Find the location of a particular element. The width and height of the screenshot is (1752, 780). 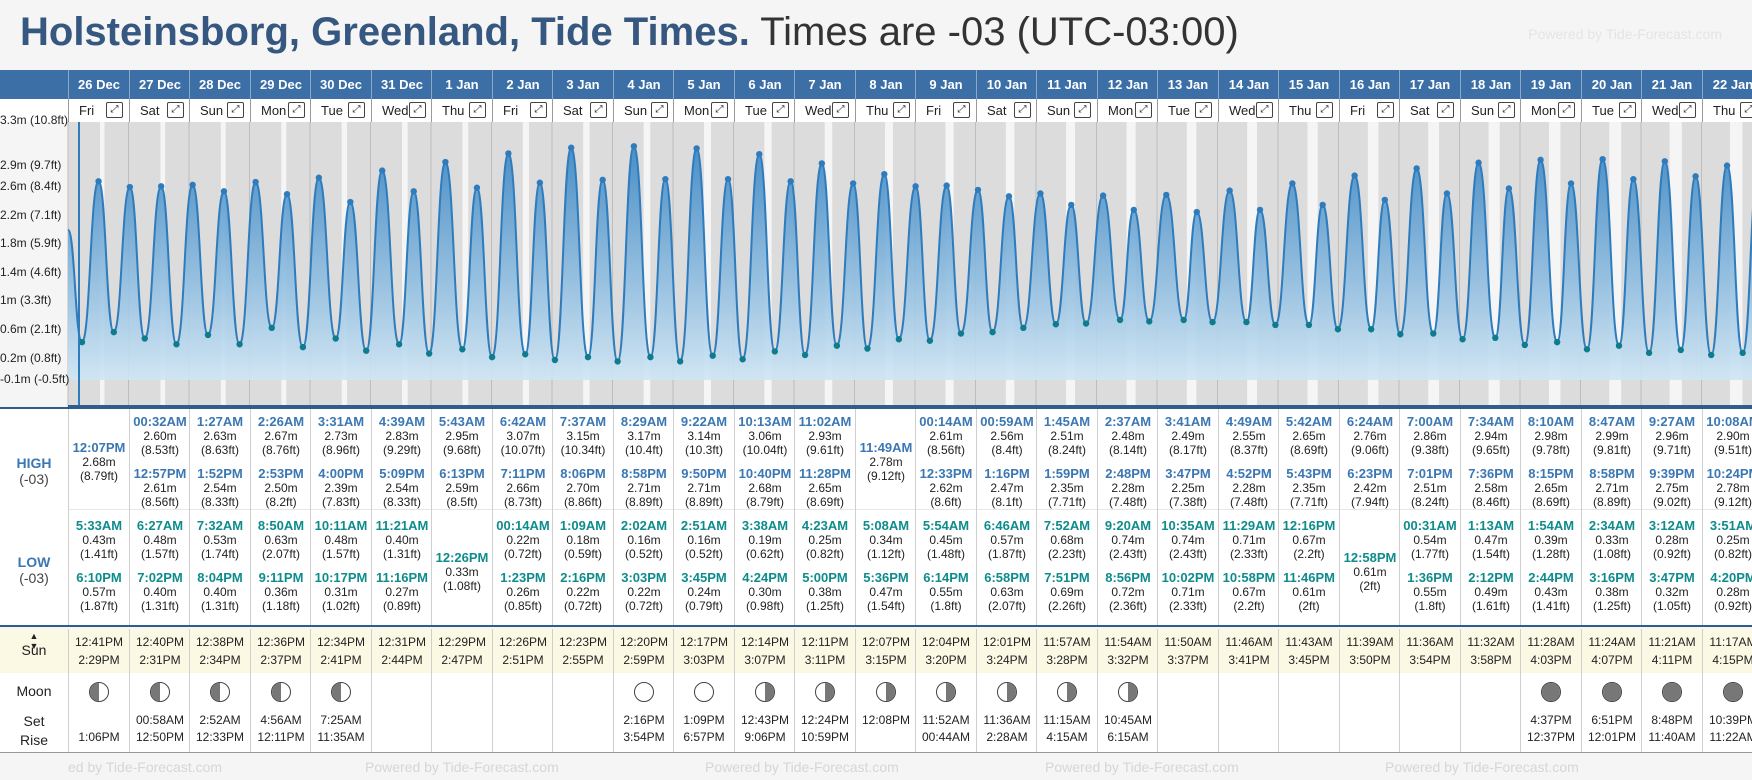

tide-height-ft: (10.3ft) is located at coordinates (703, 450).